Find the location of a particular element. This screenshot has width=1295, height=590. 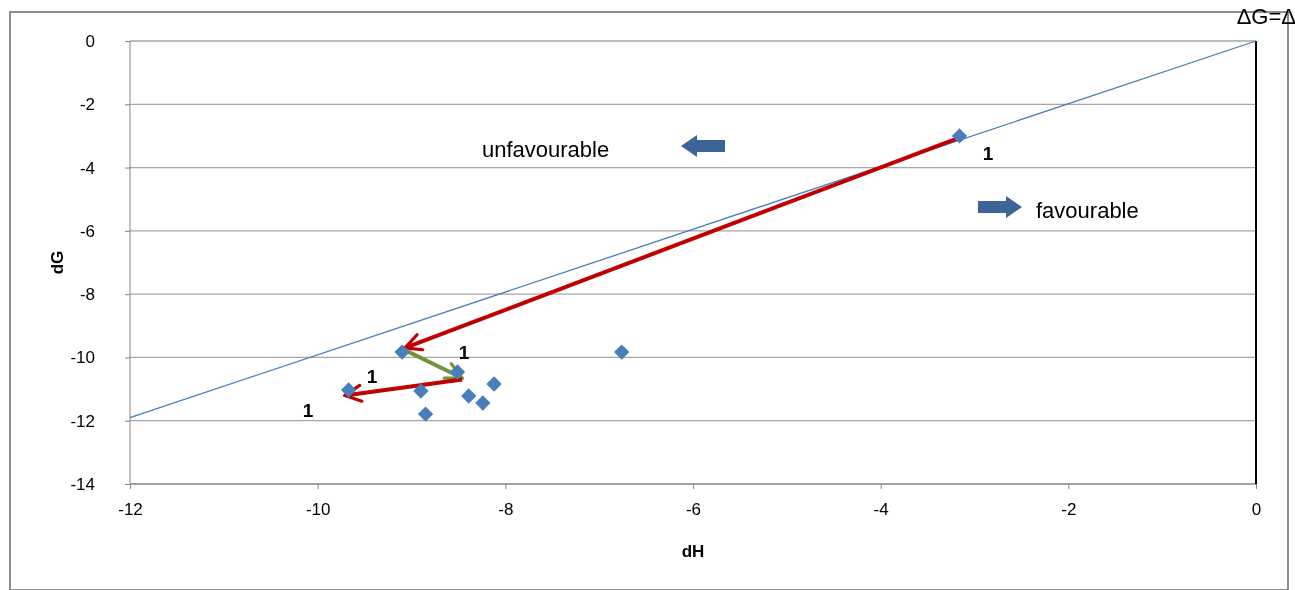

y-axis-title: dG is located at coordinates (57, 262).